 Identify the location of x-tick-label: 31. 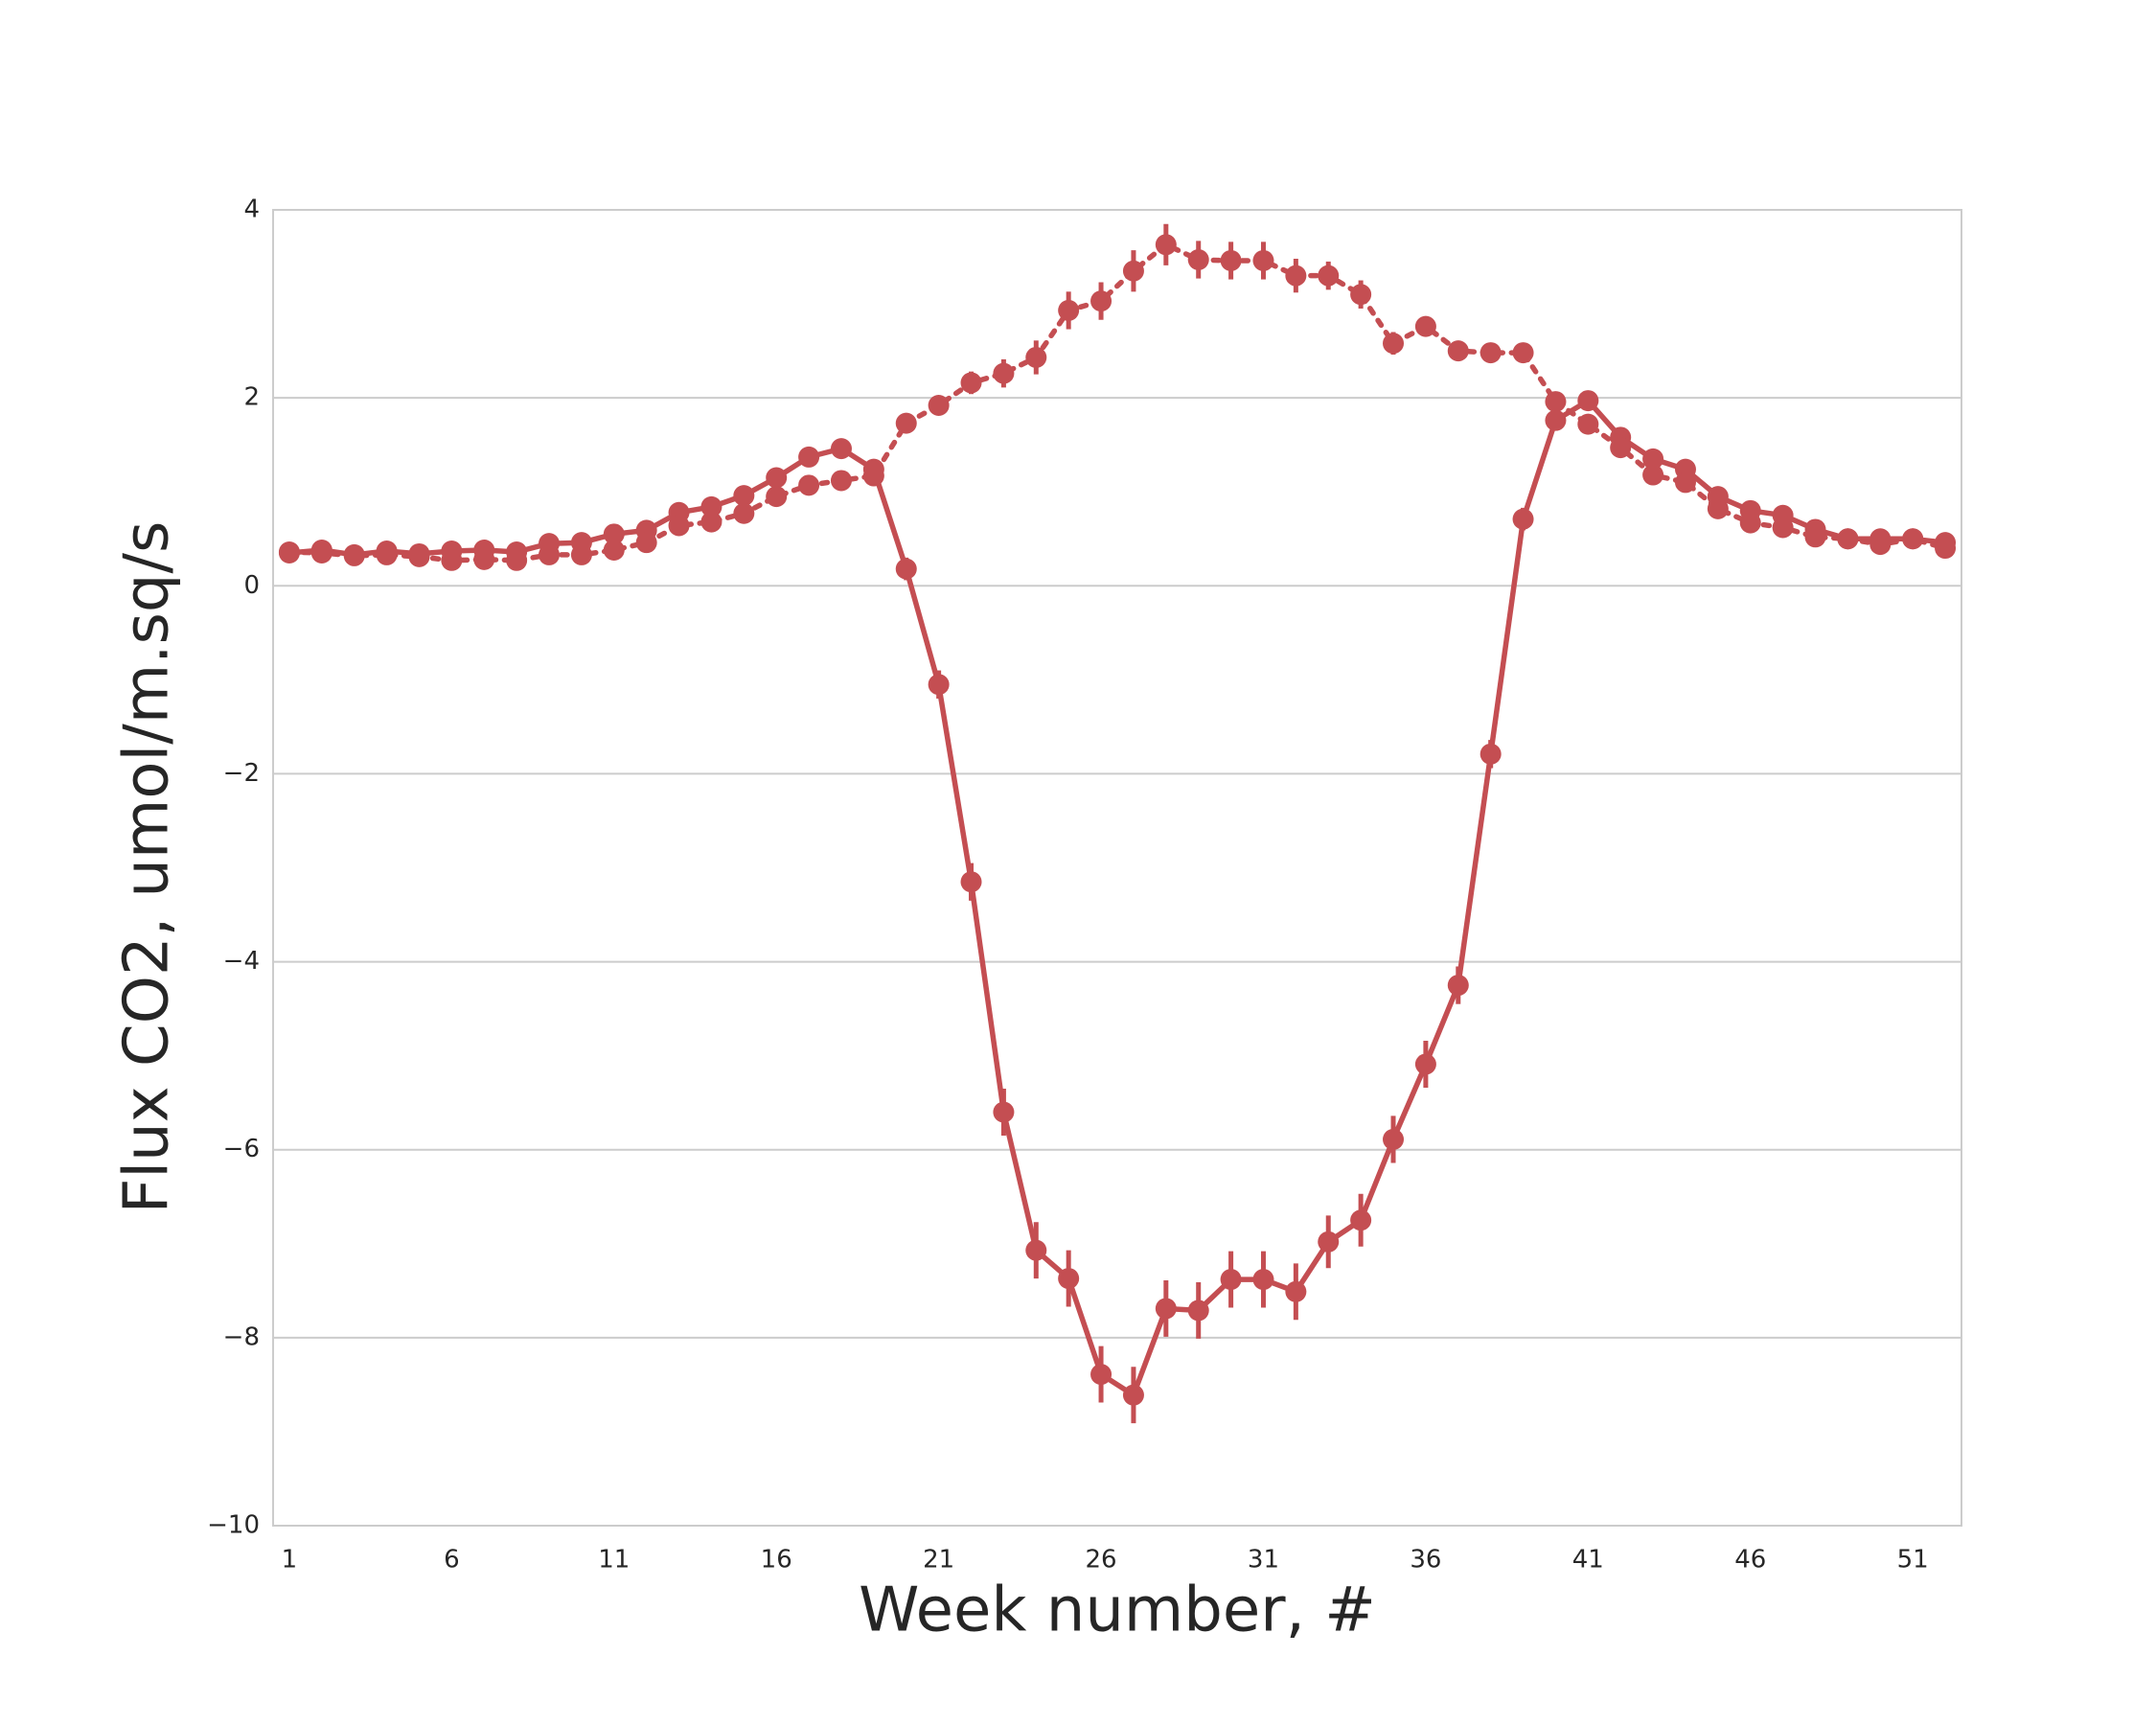
(1263, 1560).